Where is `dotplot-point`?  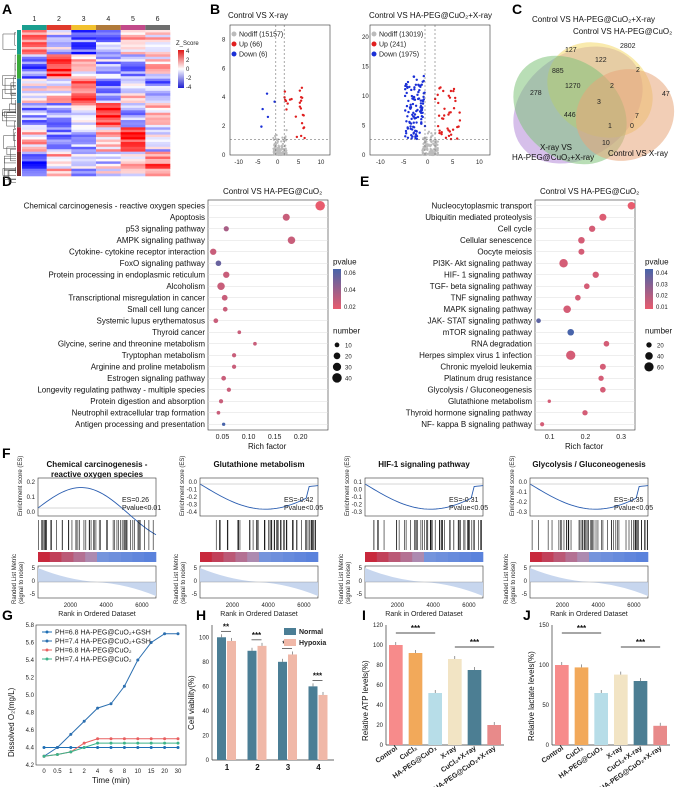
dotplot-point is located at coordinates (603, 217).